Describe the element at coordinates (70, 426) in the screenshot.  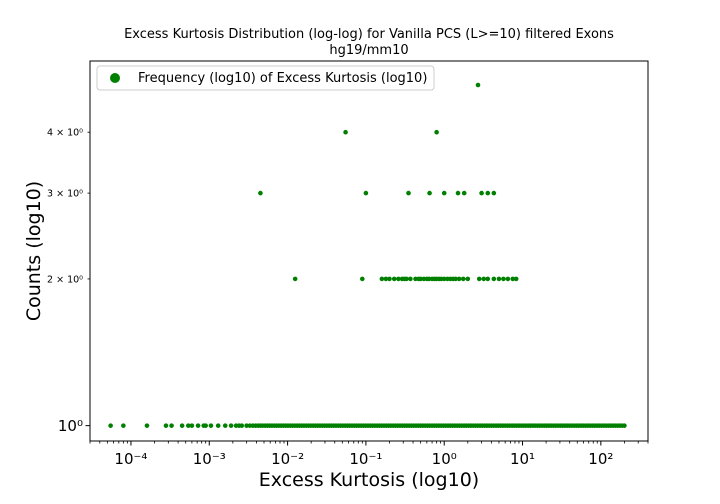
I see `y-tick-label: 10⁰` at that location.